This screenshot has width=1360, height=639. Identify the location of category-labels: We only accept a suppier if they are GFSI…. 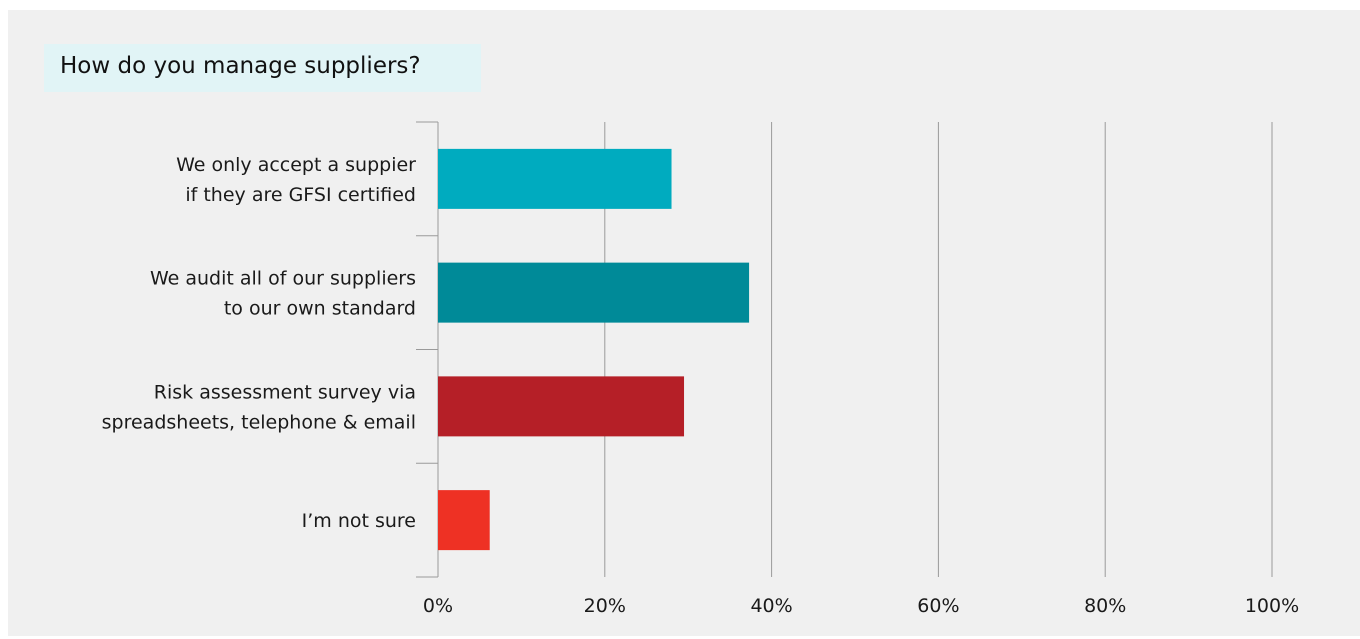
(259, 343).